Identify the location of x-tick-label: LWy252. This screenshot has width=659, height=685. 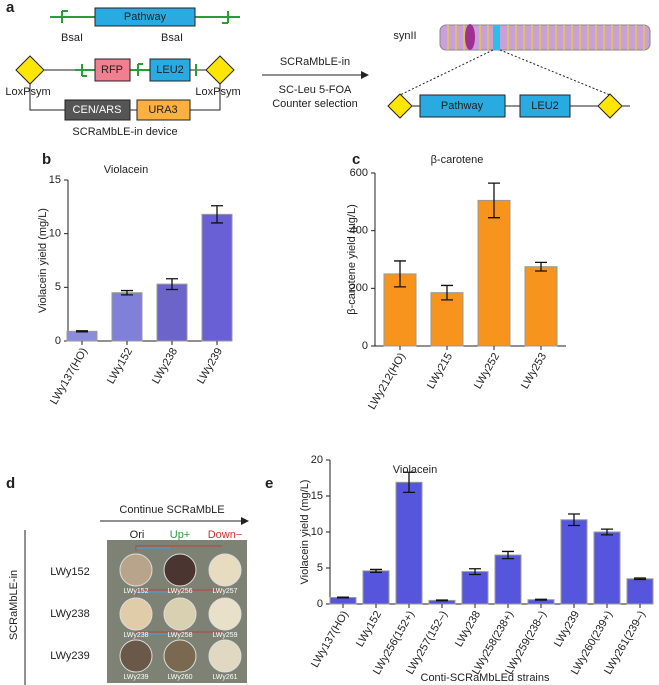
(487, 371).